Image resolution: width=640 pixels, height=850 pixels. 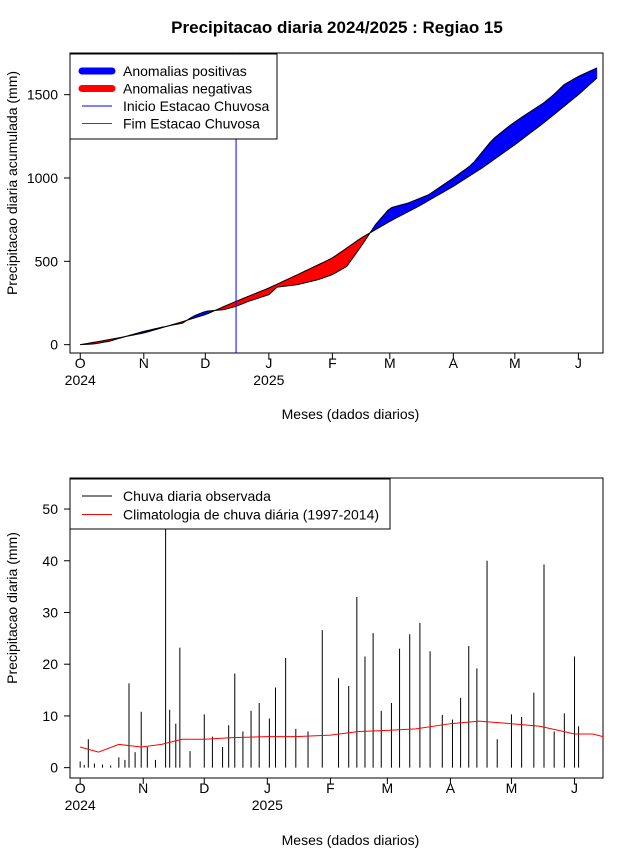 What do you see at coordinates (251, 515) in the screenshot?
I see `legend-label: Climatologia de chuva diária (1997-2014)` at bounding box center [251, 515].